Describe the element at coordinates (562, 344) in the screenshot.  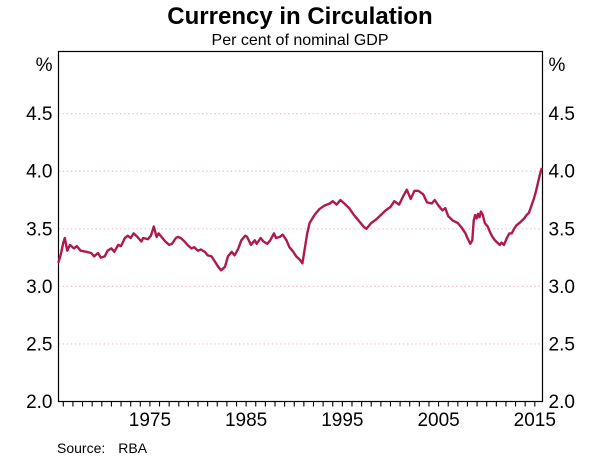
I see `y-tick-label-right: 2.5` at that location.